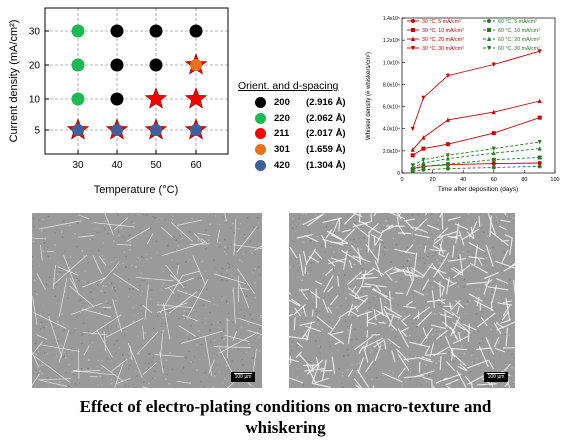 The image size is (571, 443). What do you see at coordinates (476, 111) in the screenshot?
I see `series-lines` at bounding box center [476, 111].